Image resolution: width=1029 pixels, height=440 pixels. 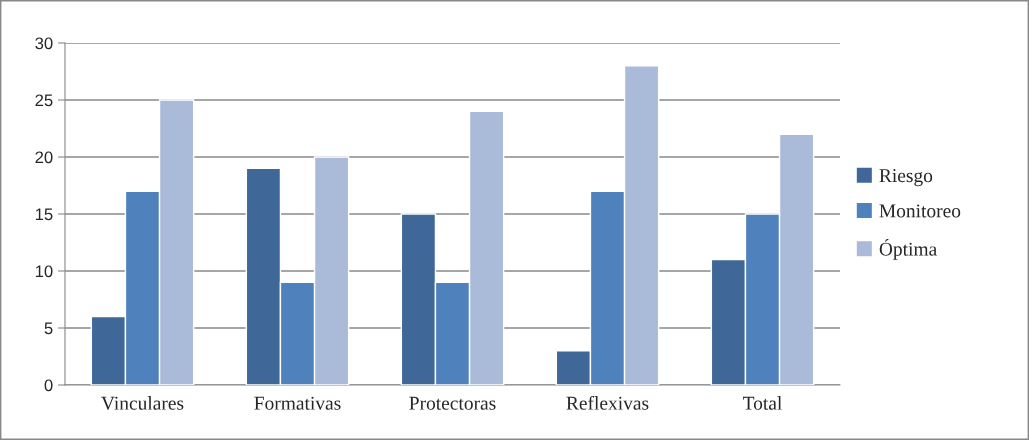 I want to click on y-tick-label: 25, so click(x=44, y=100).